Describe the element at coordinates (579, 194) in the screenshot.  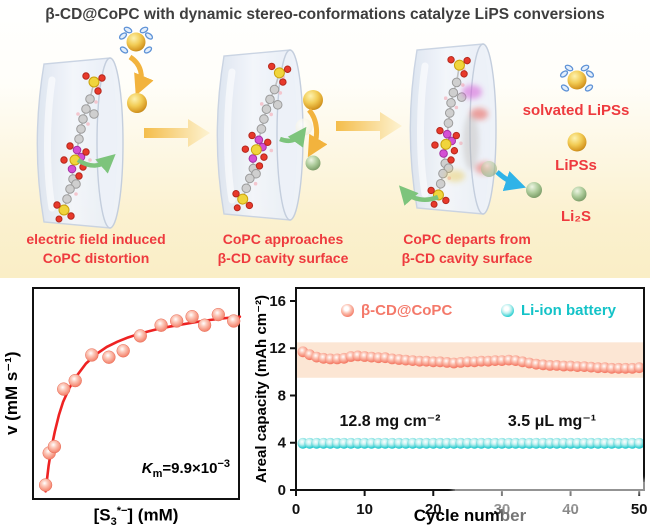
I see `li2s-icon` at that location.